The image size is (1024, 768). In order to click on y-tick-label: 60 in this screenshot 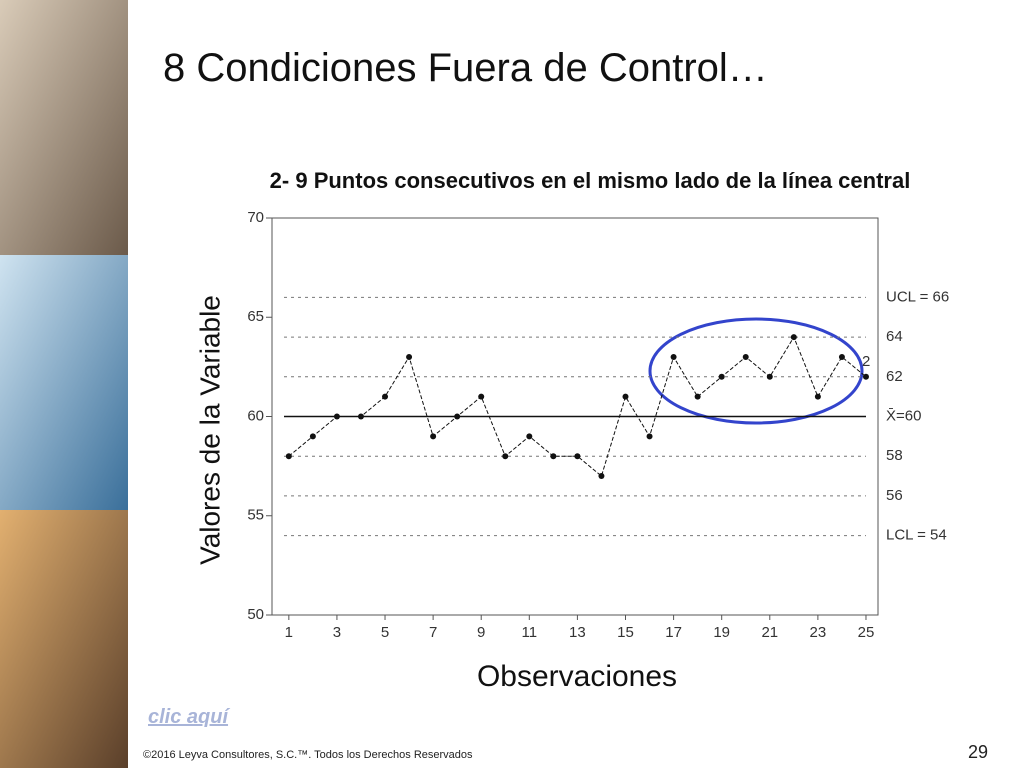, I will do `click(255, 415)`.